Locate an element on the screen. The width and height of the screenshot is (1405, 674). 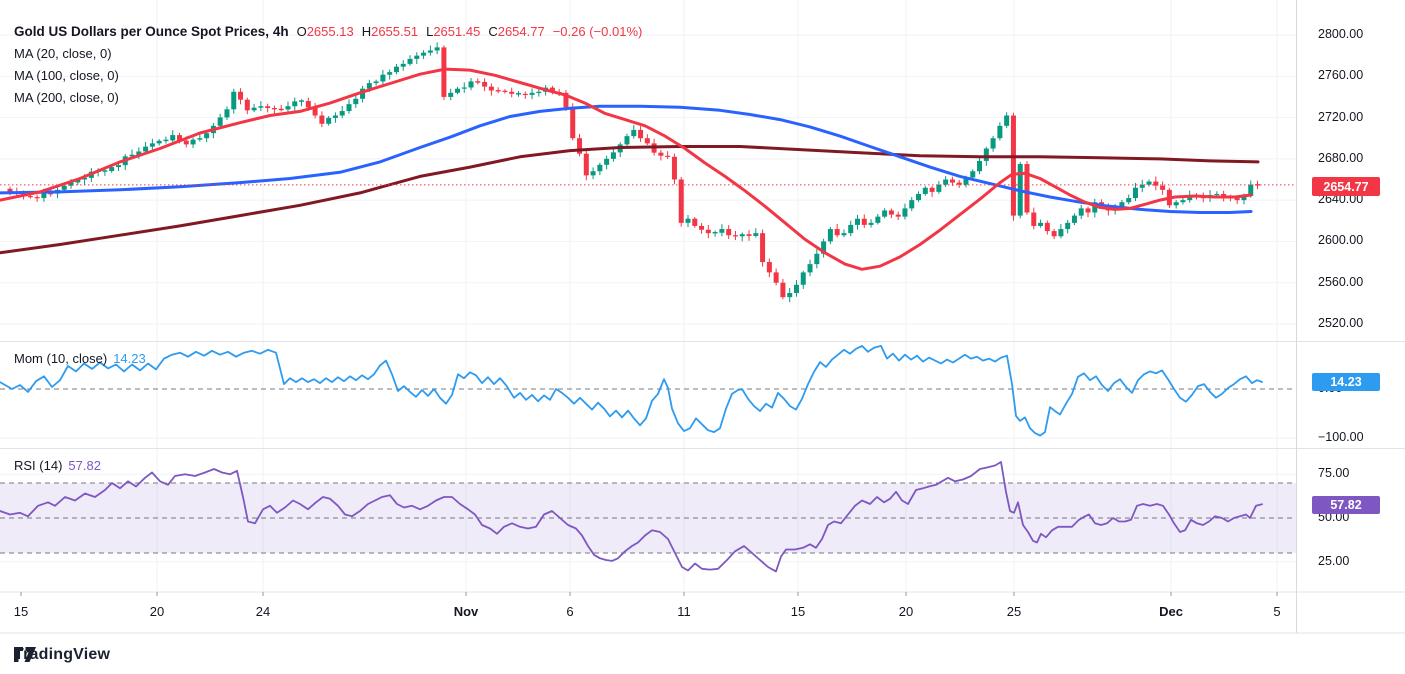
time-axis-label: Nov is located at coordinates (466, 611).